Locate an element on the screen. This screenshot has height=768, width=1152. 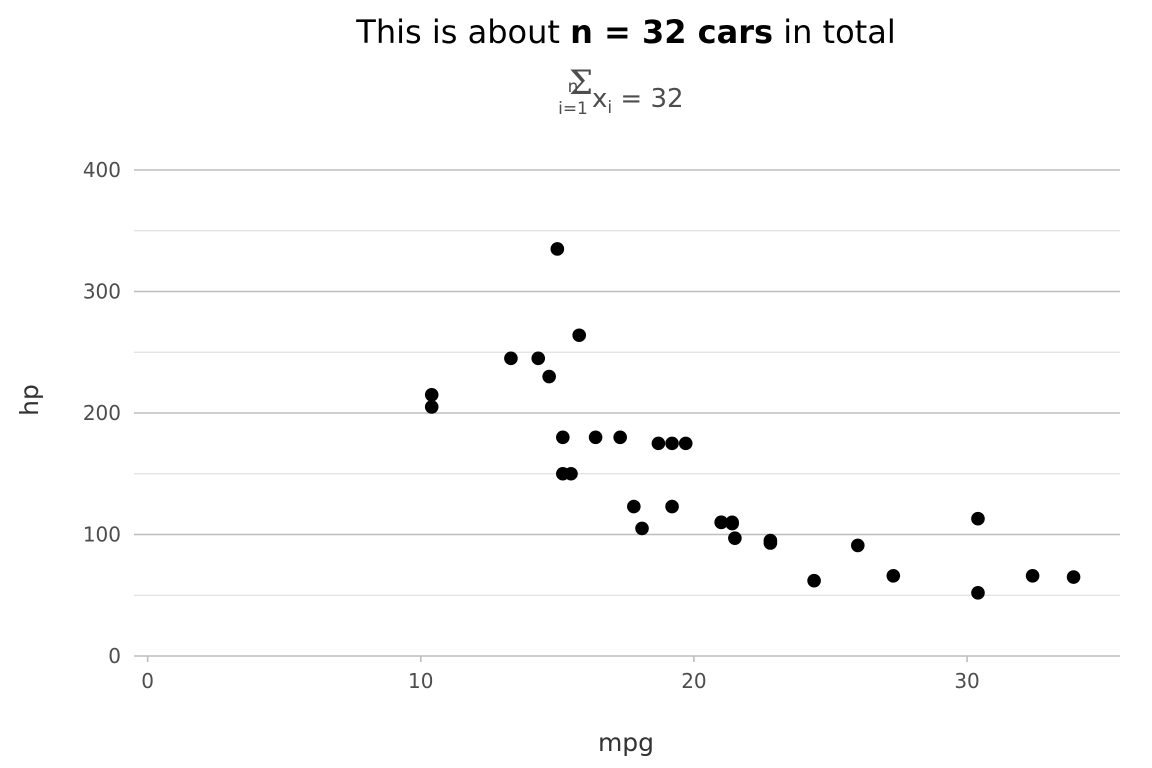
y-tick-label-300: 300 is located at coordinates (102, 292).